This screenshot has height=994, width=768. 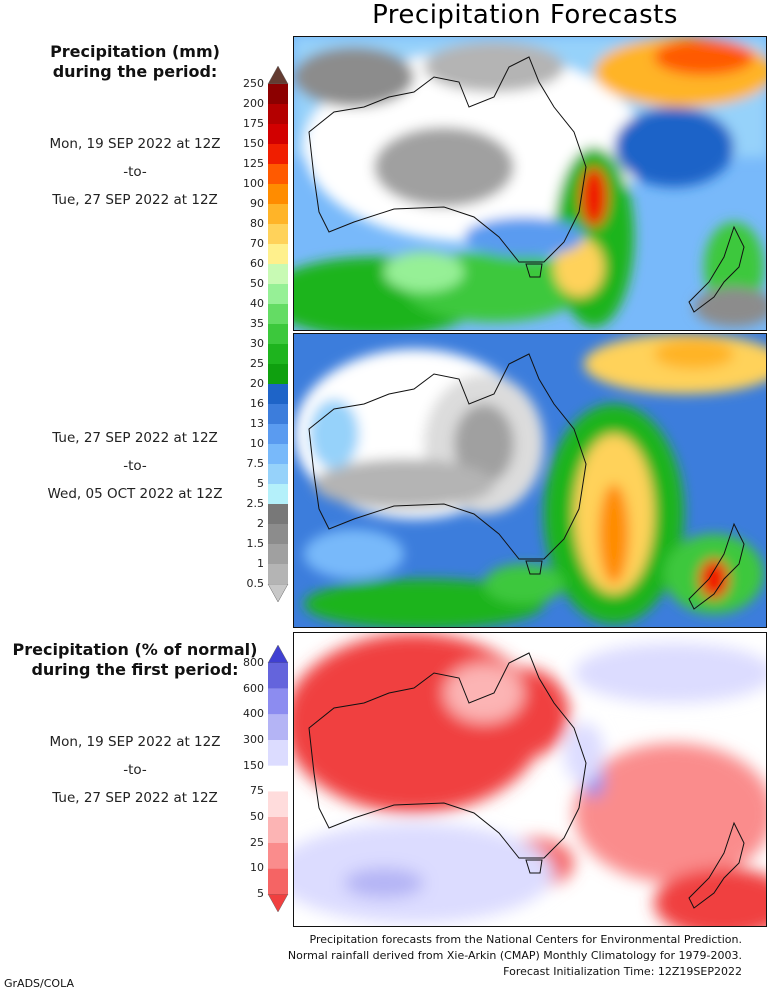 I want to click on color-scale-bar, so click(x=278, y=778).